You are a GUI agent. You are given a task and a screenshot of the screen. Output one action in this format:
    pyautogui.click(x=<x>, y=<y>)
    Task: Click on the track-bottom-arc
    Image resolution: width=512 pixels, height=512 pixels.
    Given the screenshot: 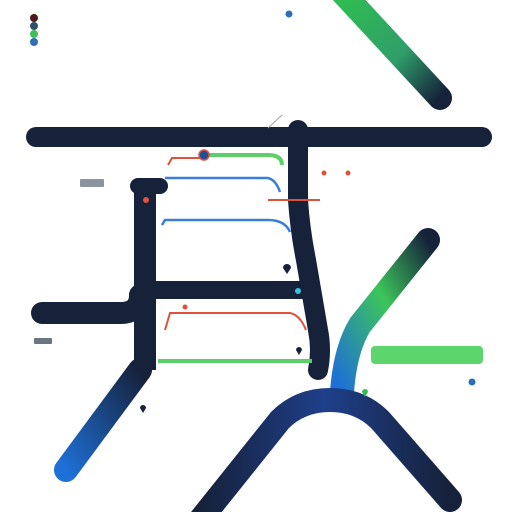 What is the action you would take?
    pyautogui.click(x=325, y=456)
    